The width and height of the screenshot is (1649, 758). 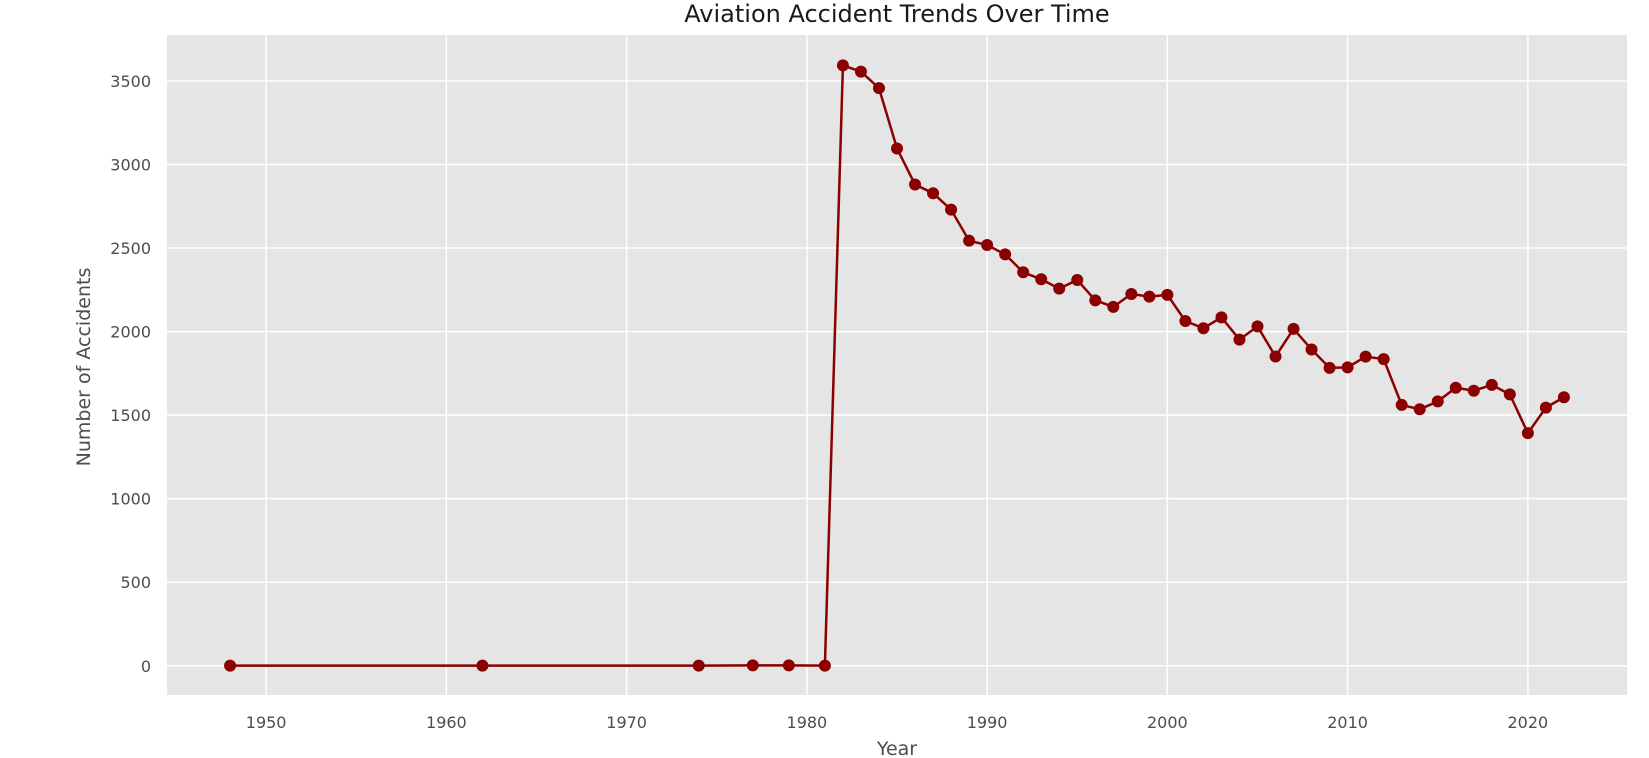 What do you see at coordinates (807, 722) in the screenshot?
I see `x-tick-label: 1980` at bounding box center [807, 722].